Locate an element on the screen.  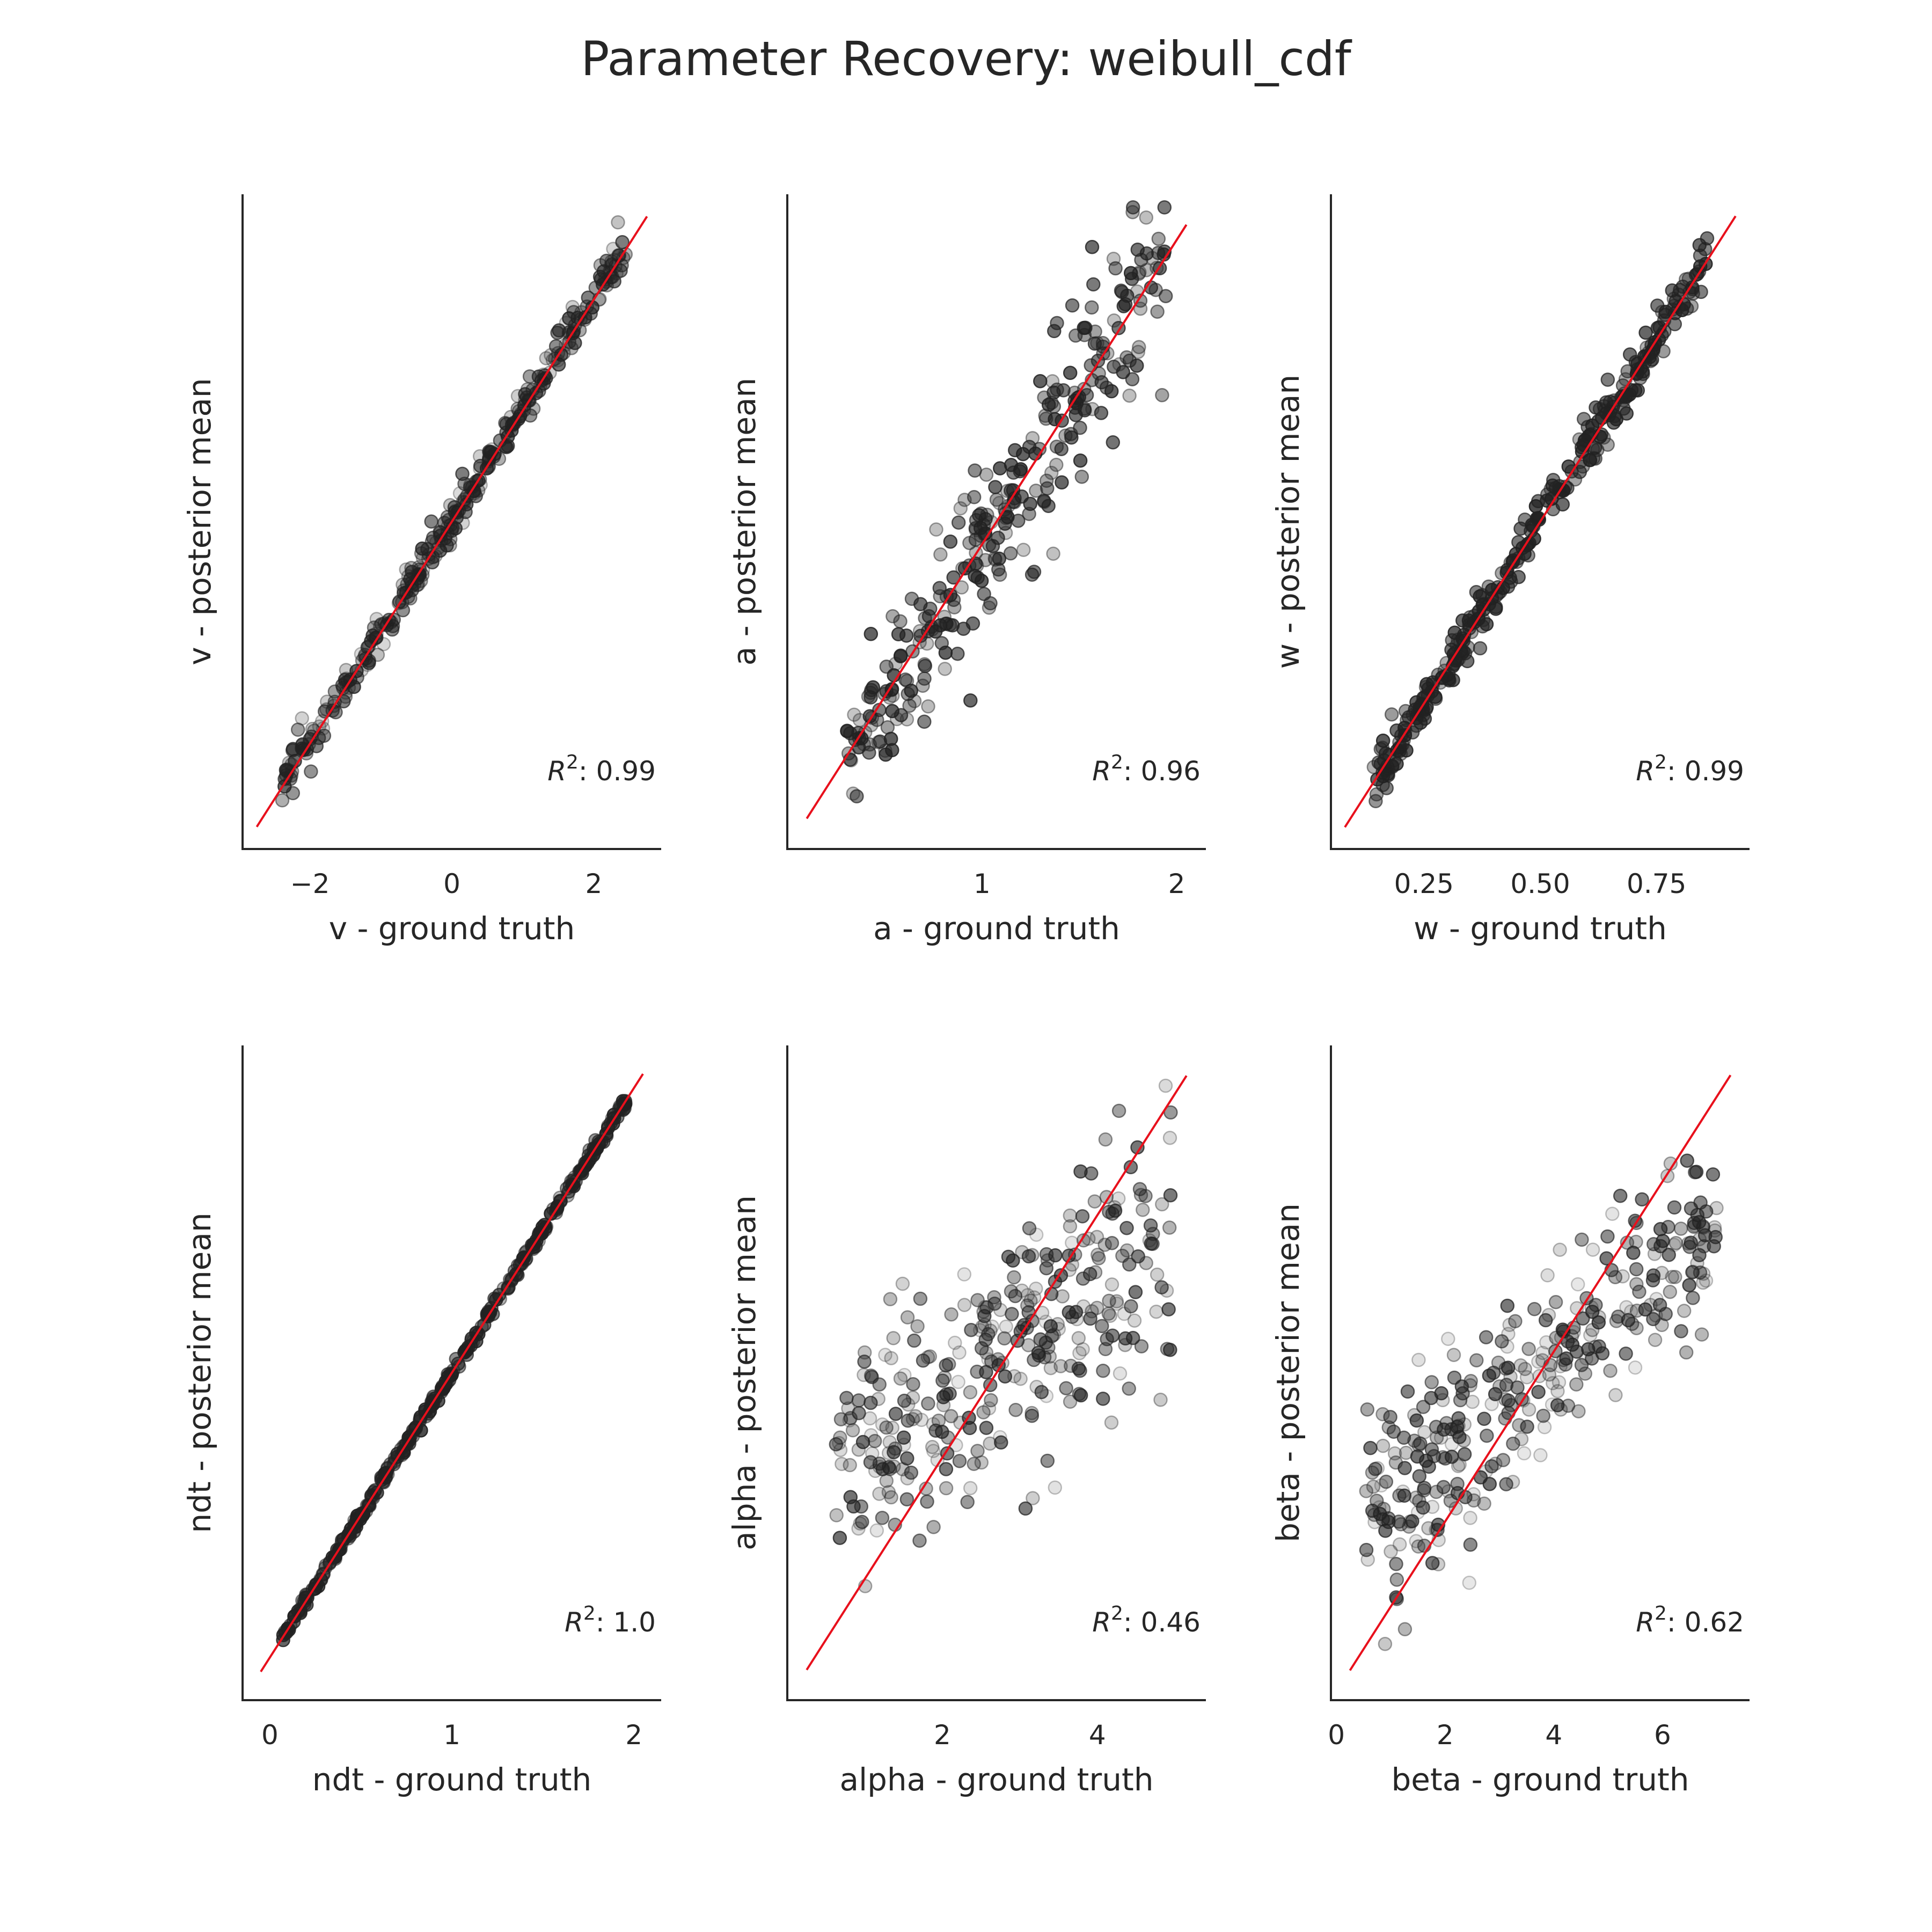
beta-r2-annotation: R2: 0.62 is located at coordinates (1690, 1620).